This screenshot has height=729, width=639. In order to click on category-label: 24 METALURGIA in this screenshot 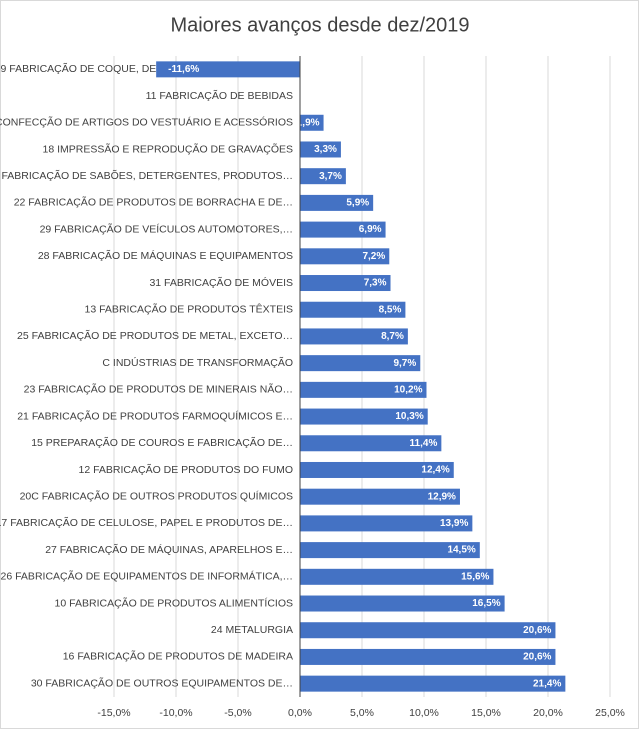, I will do `click(252, 630)`.